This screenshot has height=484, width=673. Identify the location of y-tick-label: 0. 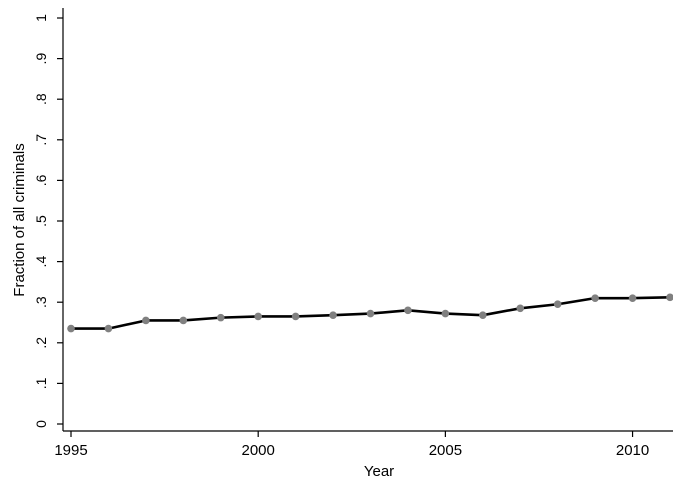
(41, 424).